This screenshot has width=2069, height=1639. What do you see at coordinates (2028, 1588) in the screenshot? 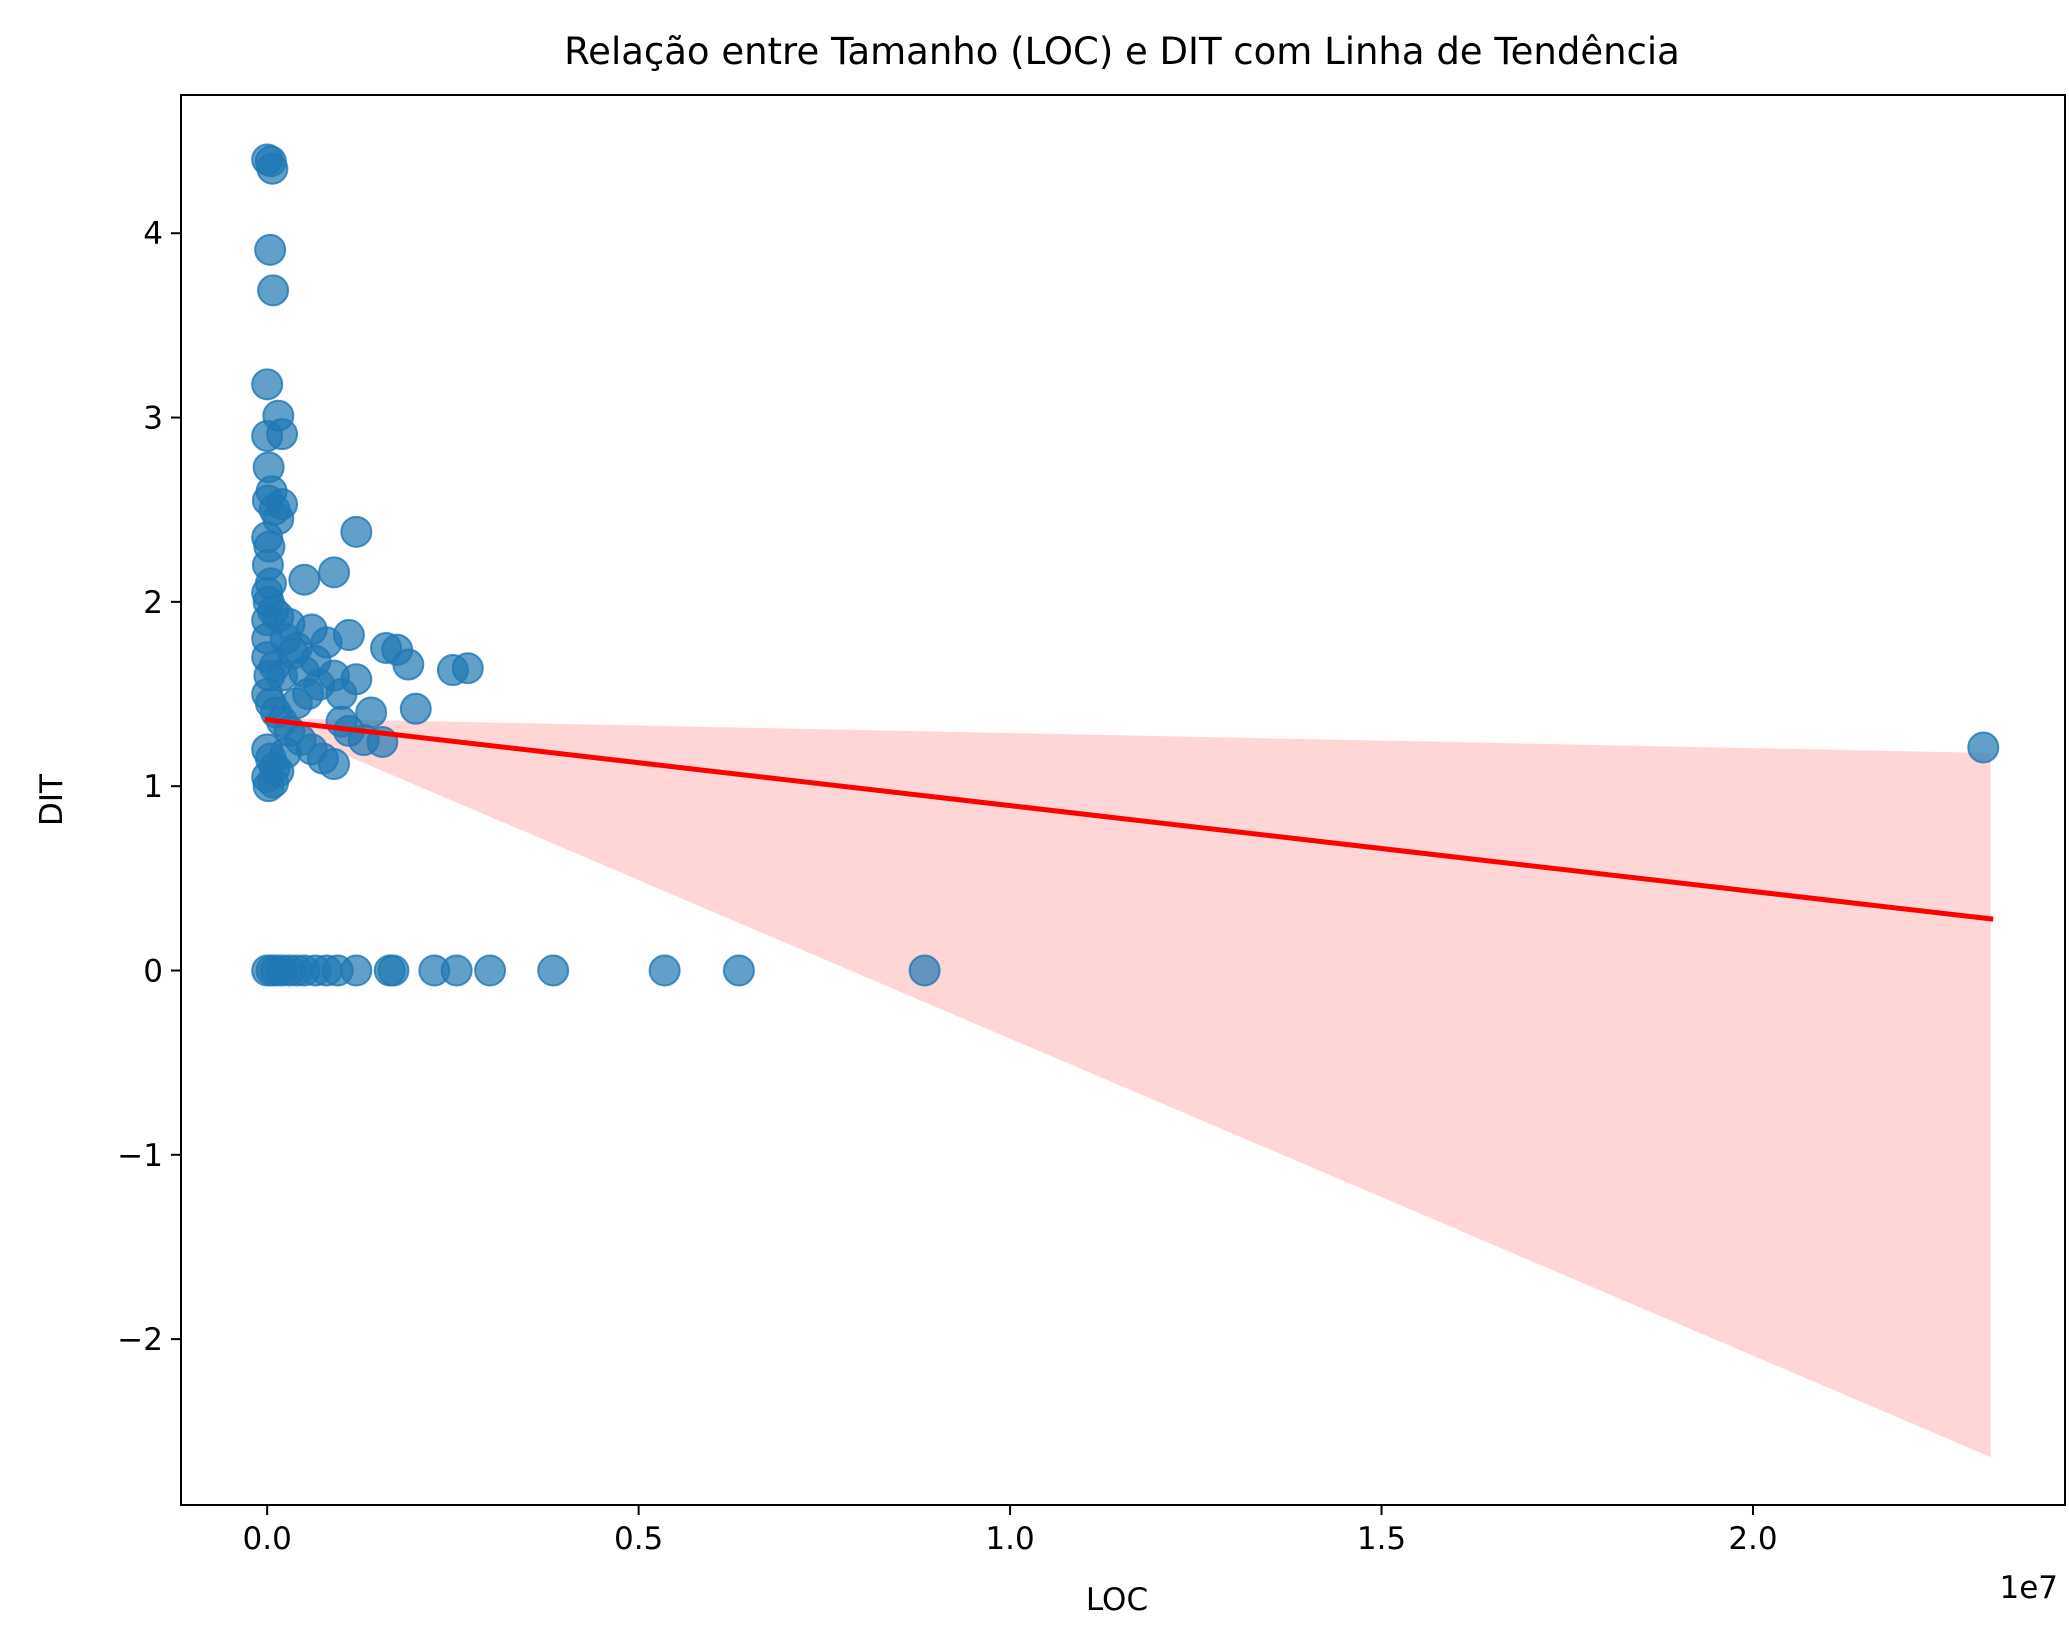
I see `x-axis-offset-label: 1e7` at bounding box center [2028, 1588].